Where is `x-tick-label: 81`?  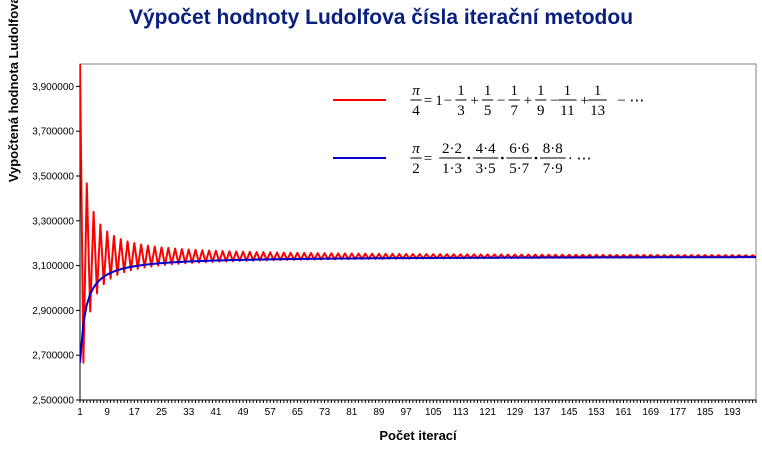 x-tick-label: 81 is located at coordinates (352, 412).